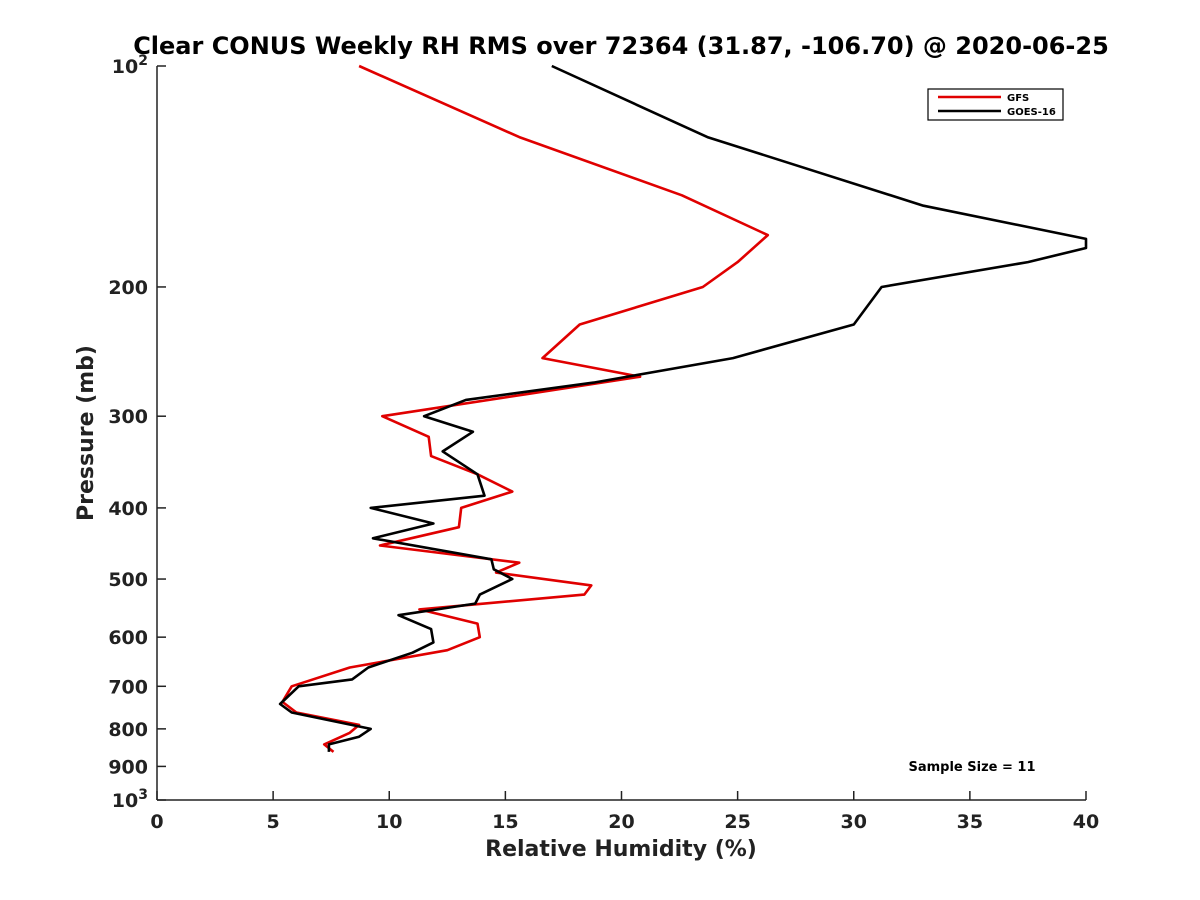  What do you see at coordinates (1086, 822) in the screenshot?
I see `x-tick-label: 40` at bounding box center [1086, 822].